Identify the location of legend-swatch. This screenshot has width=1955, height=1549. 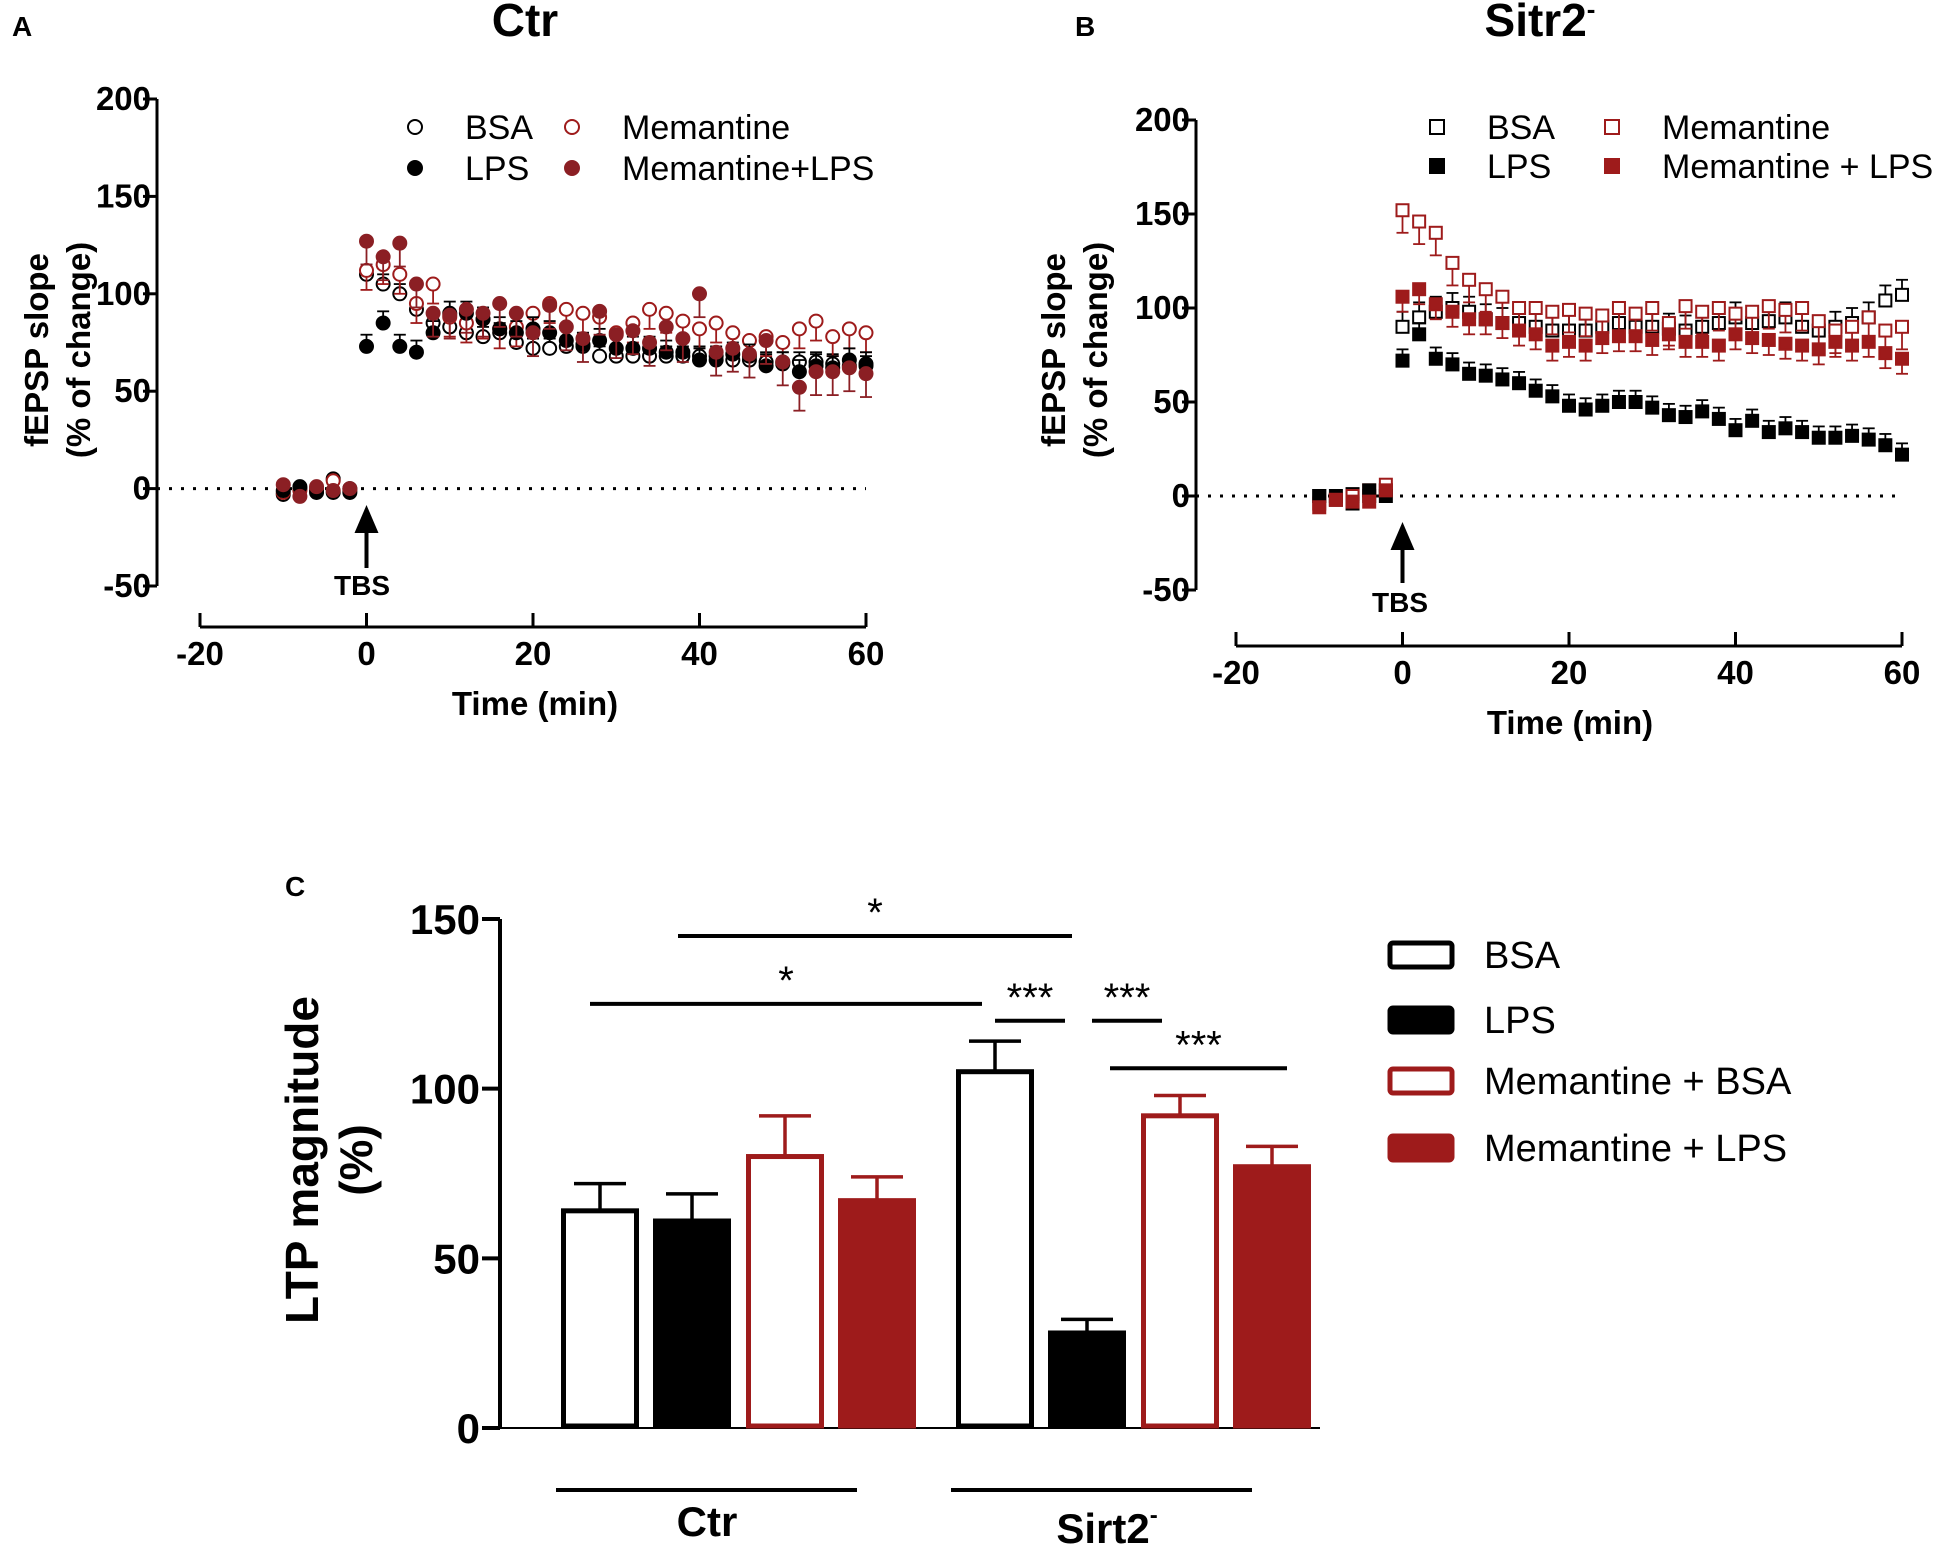
(1421, 955).